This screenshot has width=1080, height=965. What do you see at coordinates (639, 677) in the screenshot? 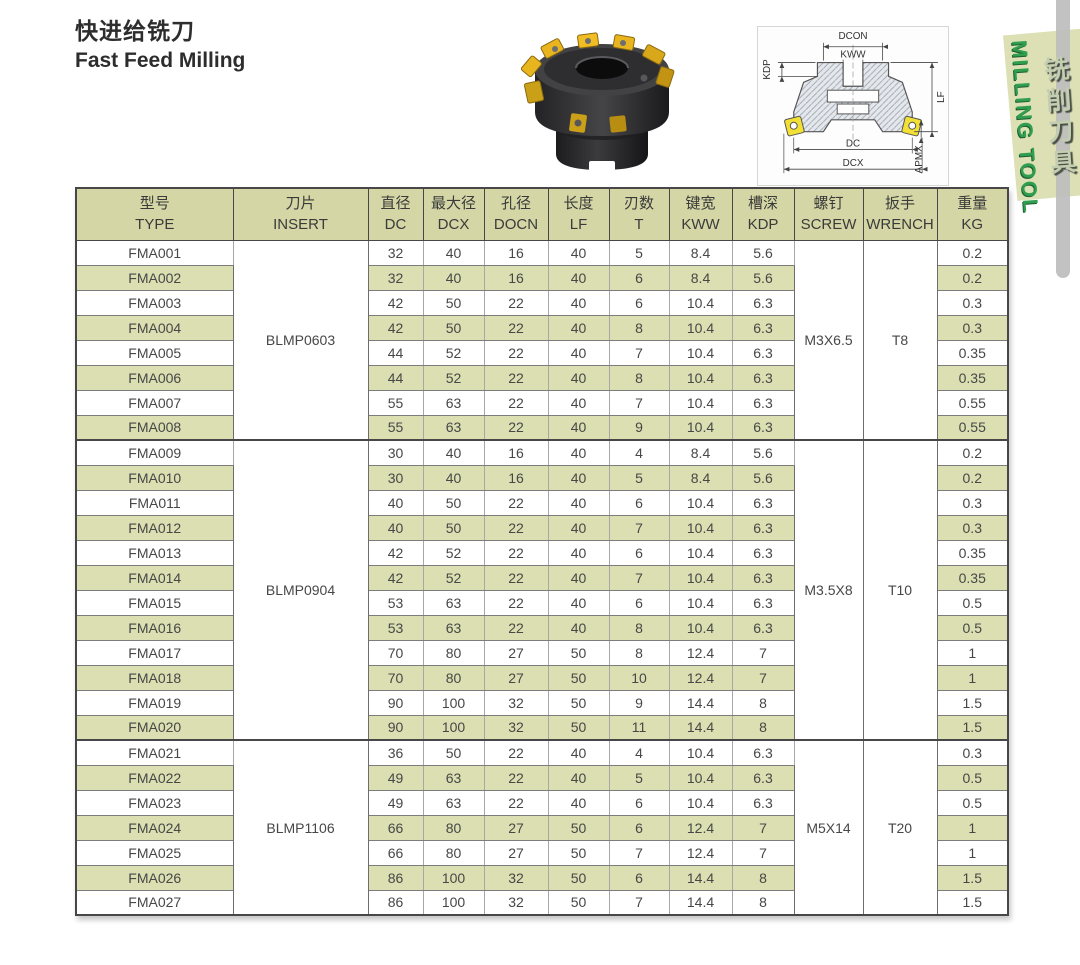
I see `cell-t: 10` at bounding box center [639, 677].